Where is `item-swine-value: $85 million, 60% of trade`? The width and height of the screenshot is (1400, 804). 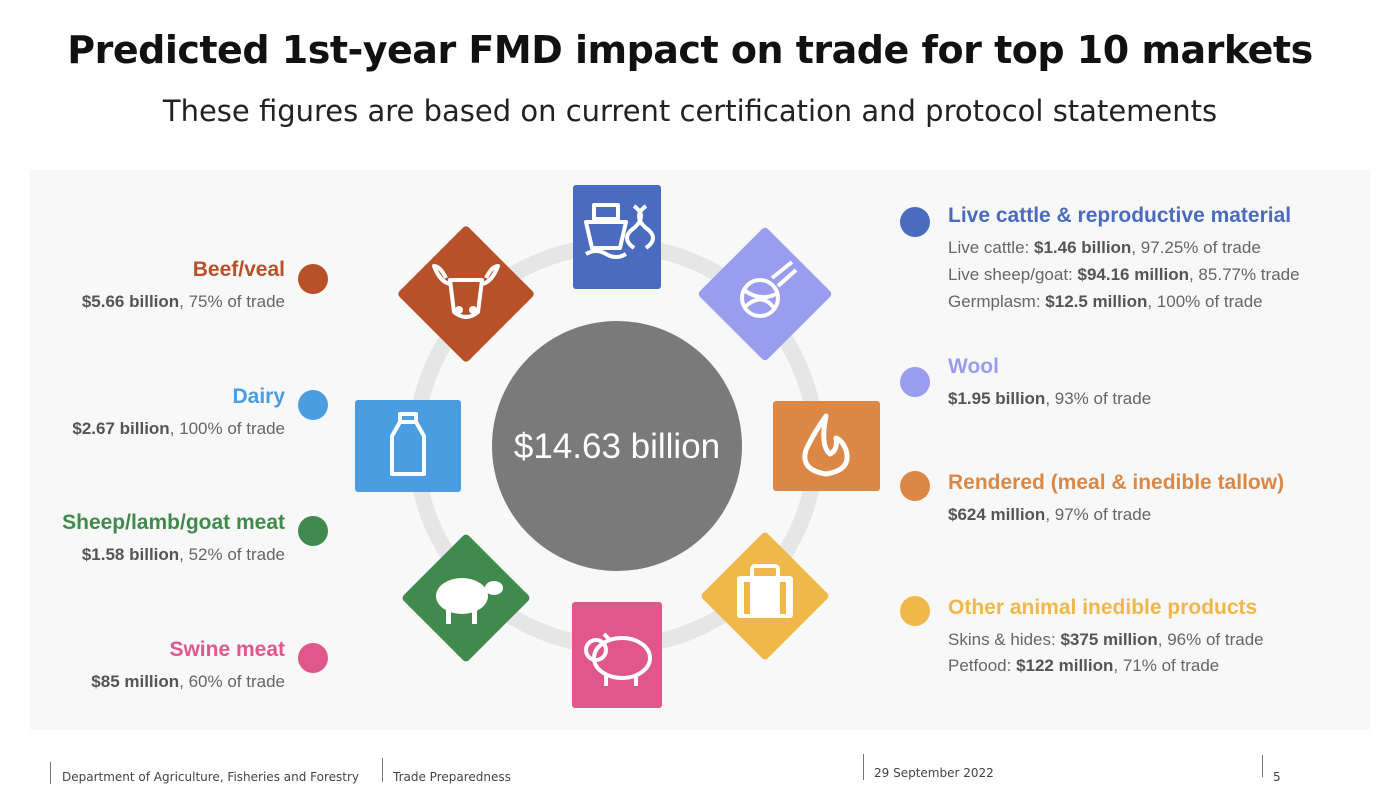
item-swine-value: $85 million, 60% of trade is located at coordinates (188, 681).